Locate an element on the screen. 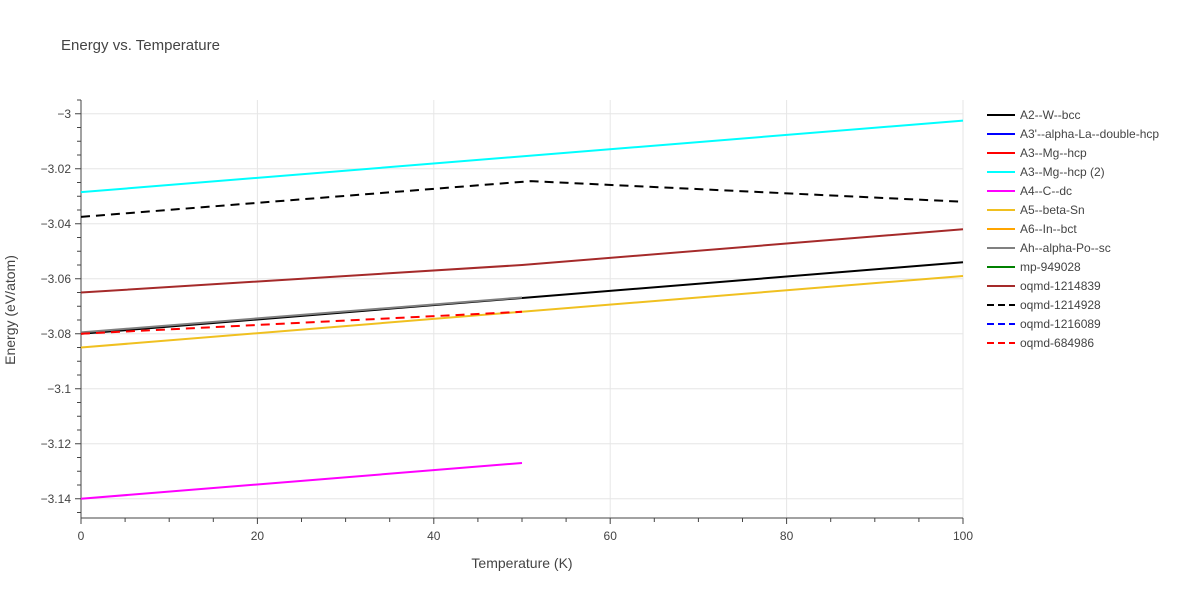 This screenshot has width=1200, height=600. x-axis-title: Temperature (K) is located at coordinates (521, 563).